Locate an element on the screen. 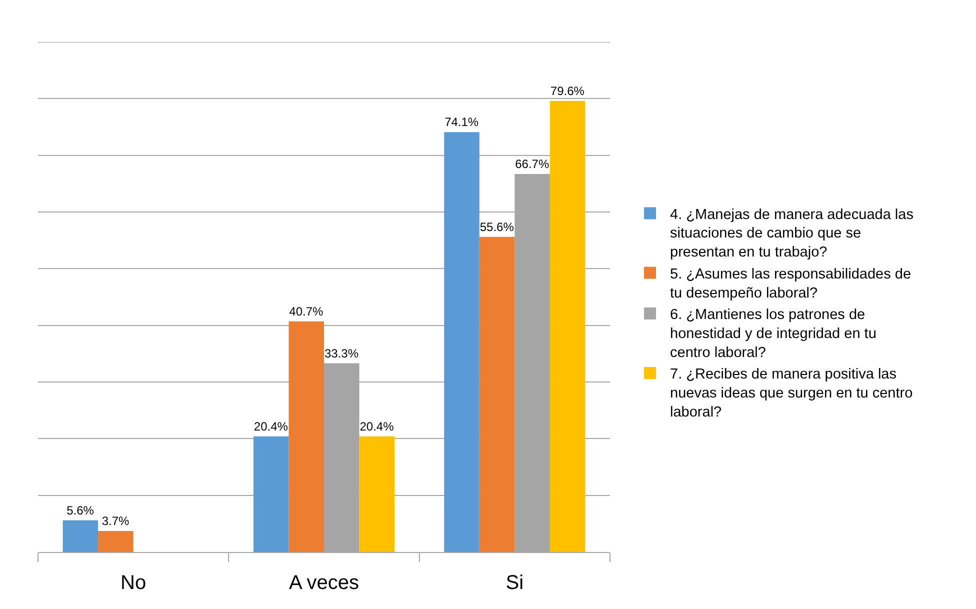 The width and height of the screenshot is (976, 609). data-label: 55.6% is located at coordinates (497, 227).